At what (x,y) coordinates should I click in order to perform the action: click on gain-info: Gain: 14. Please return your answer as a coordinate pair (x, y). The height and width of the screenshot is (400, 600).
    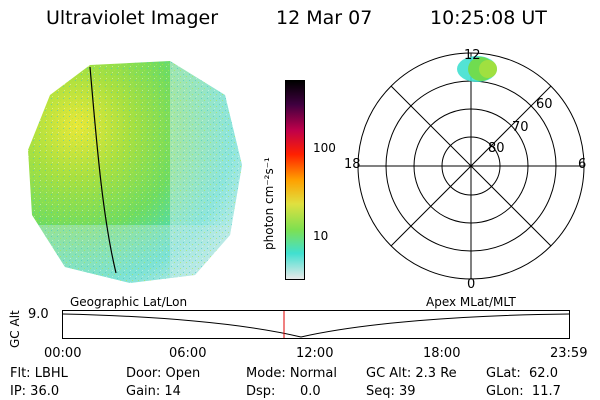
    Looking at the image, I should click on (153, 391).